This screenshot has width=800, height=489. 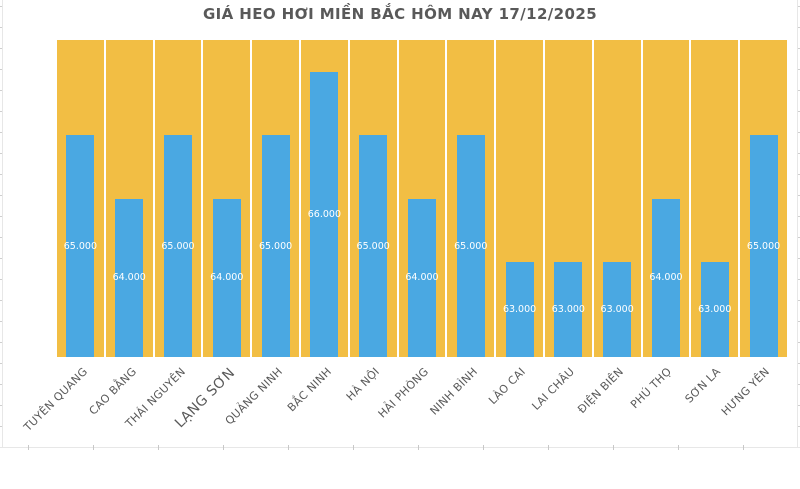 I want to click on category-label: LAI CHÂU, so click(x=553, y=389).